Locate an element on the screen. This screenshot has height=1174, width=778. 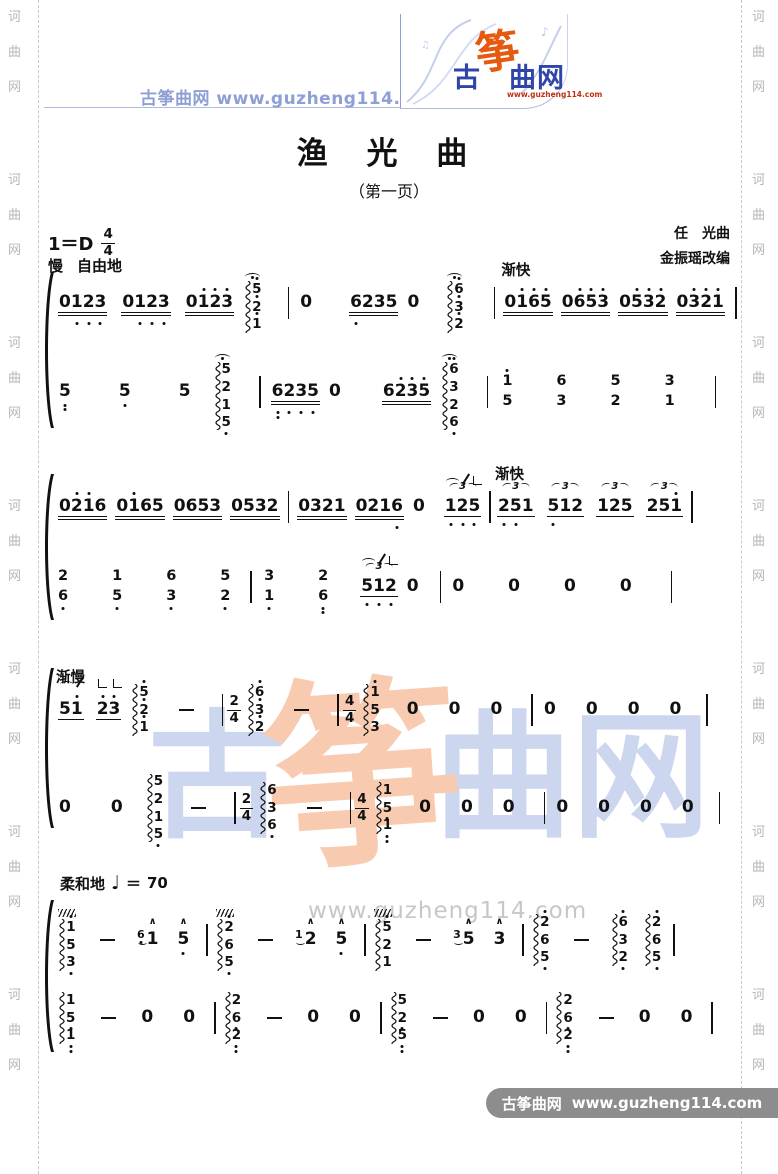
arranger: 金振瑶改编 is located at coordinates (695, 259).